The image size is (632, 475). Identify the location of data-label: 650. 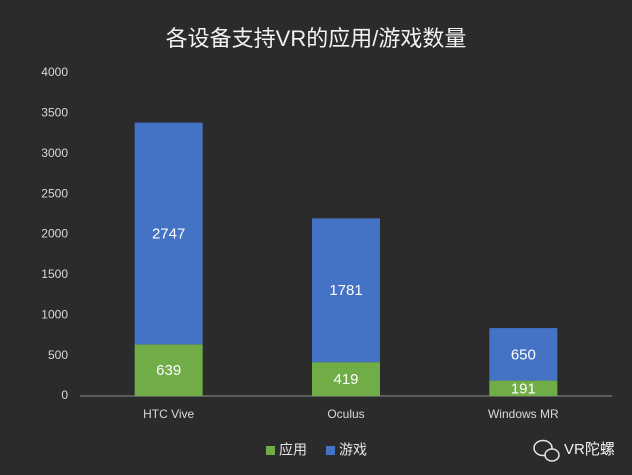
(523, 354).